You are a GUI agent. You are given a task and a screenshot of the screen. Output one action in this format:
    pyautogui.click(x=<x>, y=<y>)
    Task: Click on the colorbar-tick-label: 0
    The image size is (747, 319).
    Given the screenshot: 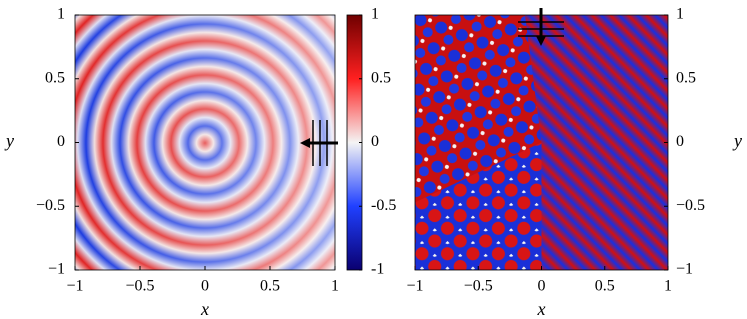 What is the action you would take?
    pyautogui.click(x=375, y=141)
    